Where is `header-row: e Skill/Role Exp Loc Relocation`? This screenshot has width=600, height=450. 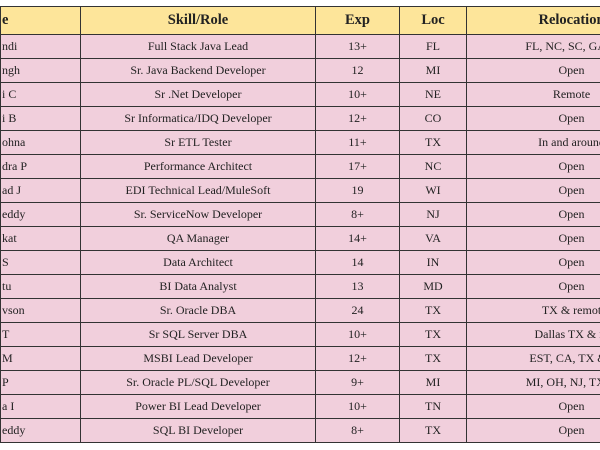 header-row: e Skill/Role Exp Loc Relocation is located at coordinates (300, 20).